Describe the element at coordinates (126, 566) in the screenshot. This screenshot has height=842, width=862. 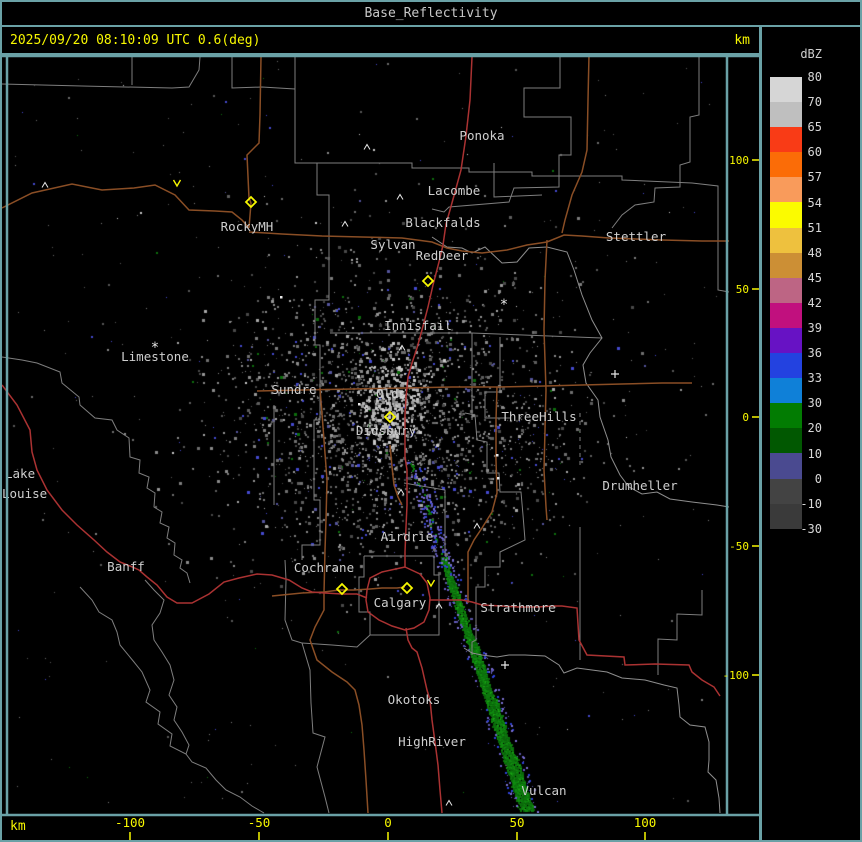
I see `city-label: Banff` at that location.